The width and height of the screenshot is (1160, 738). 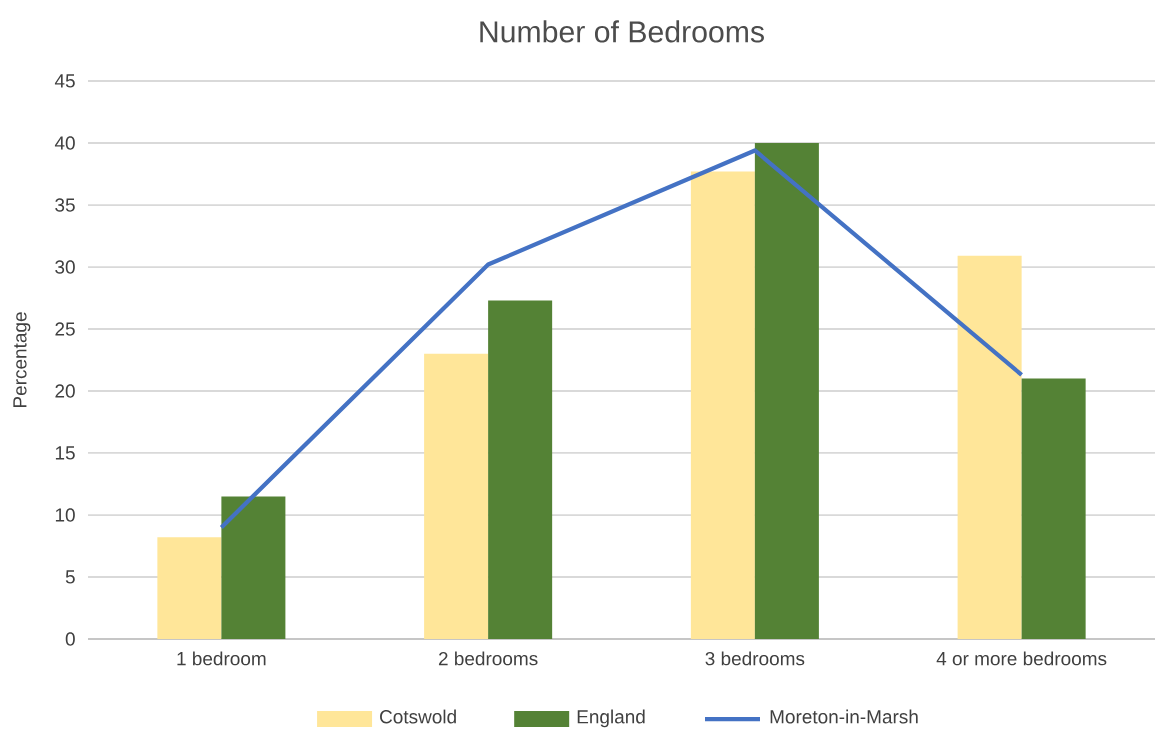 I want to click on y-tick-label: 10, so click(x=65, y=515).